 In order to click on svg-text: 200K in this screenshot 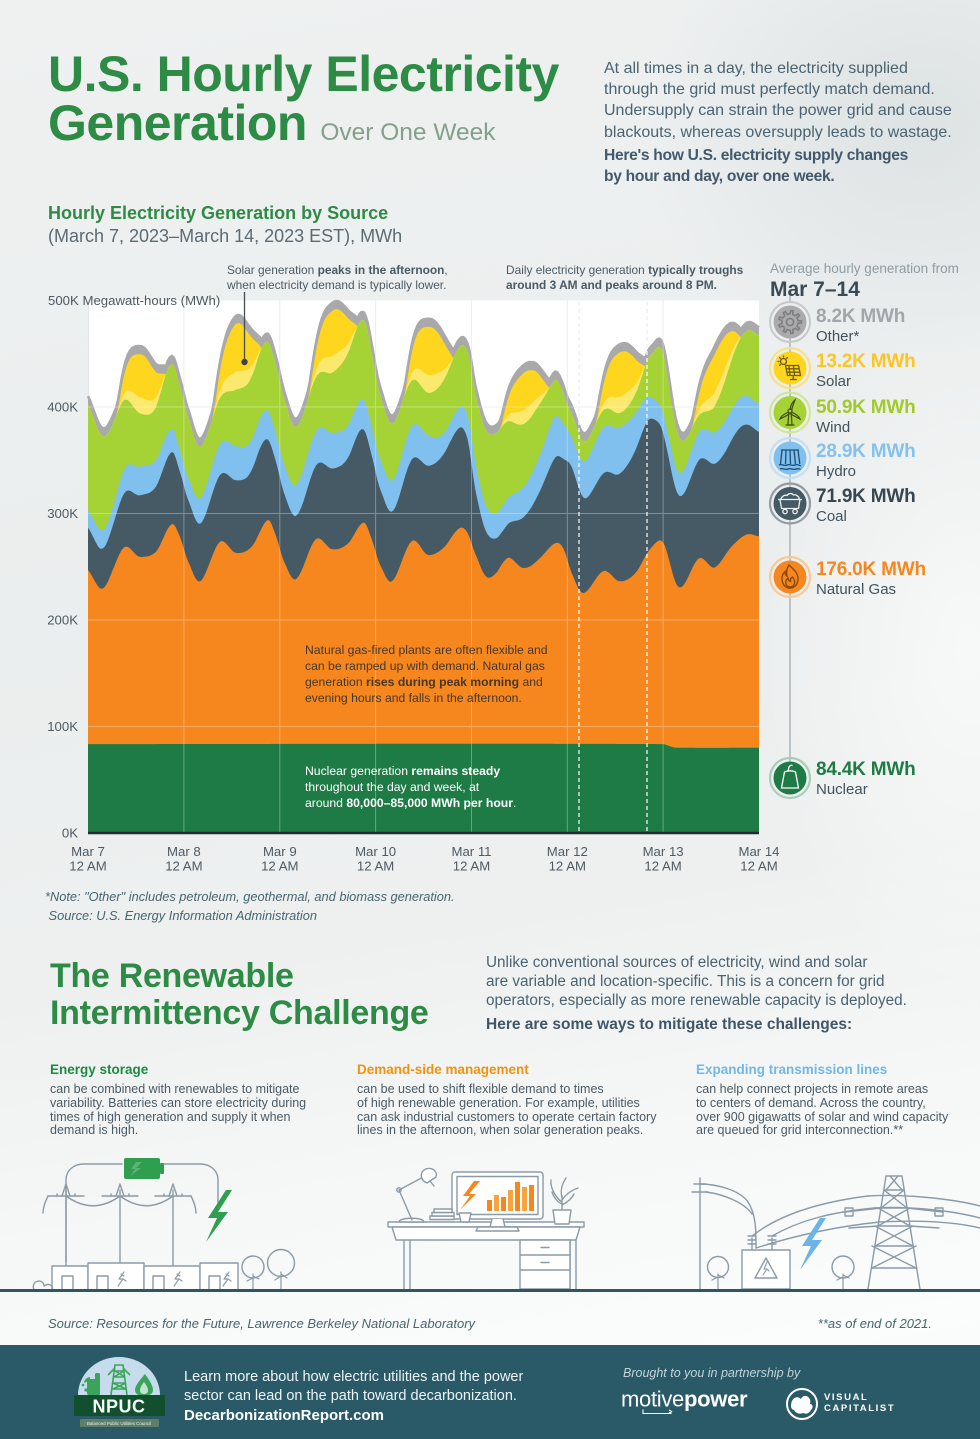, I will do `click(62, 620)`.